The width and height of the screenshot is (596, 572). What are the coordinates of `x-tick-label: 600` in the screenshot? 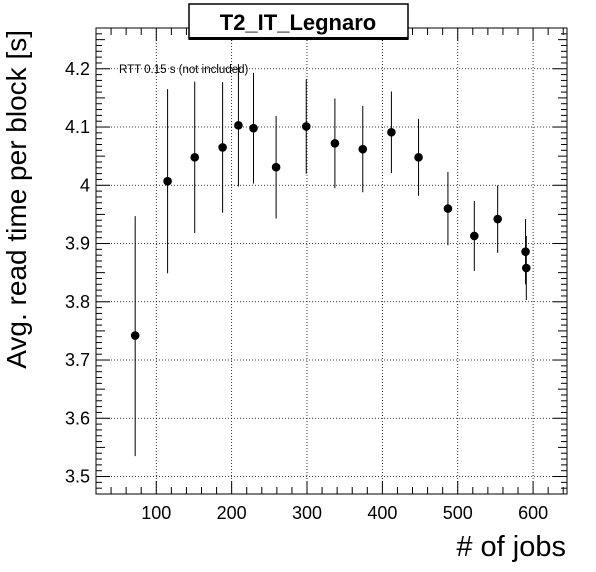 It's located at (533, 513).